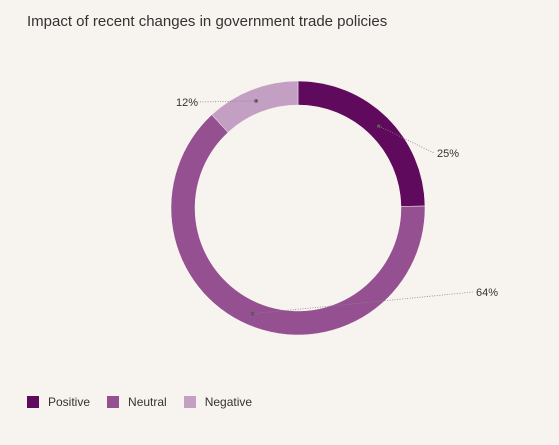  Describe the element at coordinates (363, 303) in the screenshot. I see `leader-line-neutral` at that location.